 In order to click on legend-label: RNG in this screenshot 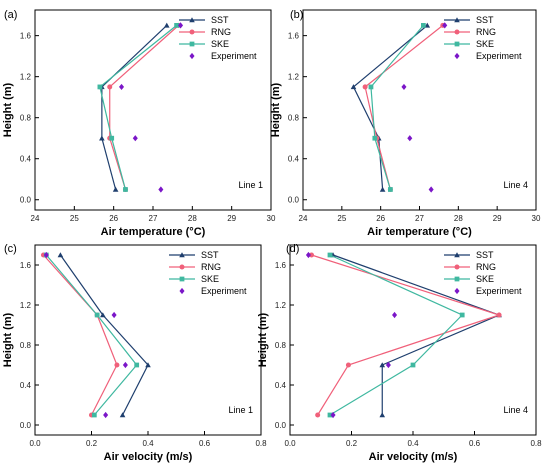, I will do `click(211, 267)`.